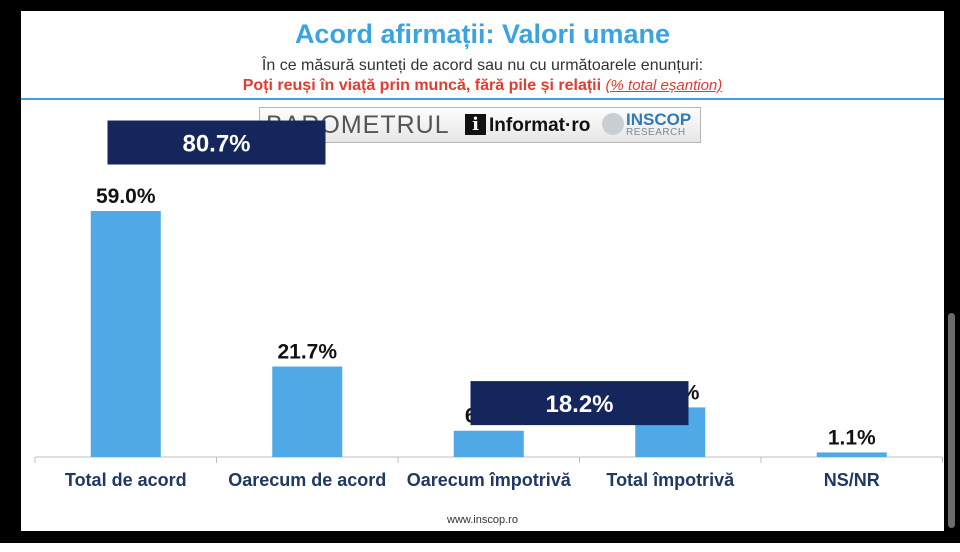  What do you see at coordinates (126, 480) in the screenshot?
I see `x-tick-label: Total de acord` at bounding box center [126, 480].